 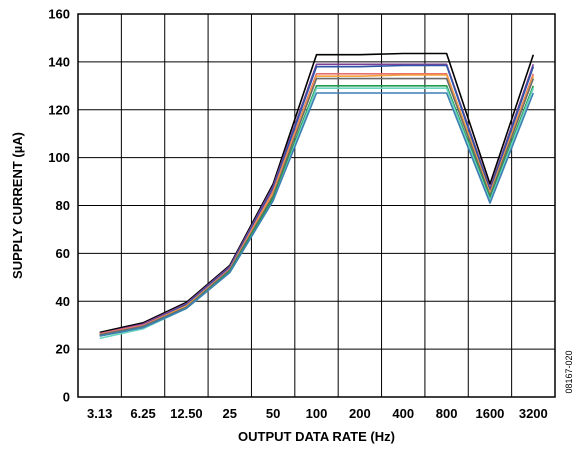 I want to click on y-axis-title: SUPPLY CURRENT (µA), so click(x=17, y=205).